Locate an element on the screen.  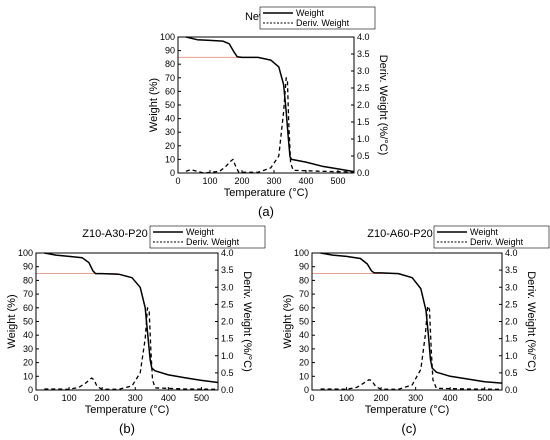
panel-label: (b) is located at coordinates (127, 428).